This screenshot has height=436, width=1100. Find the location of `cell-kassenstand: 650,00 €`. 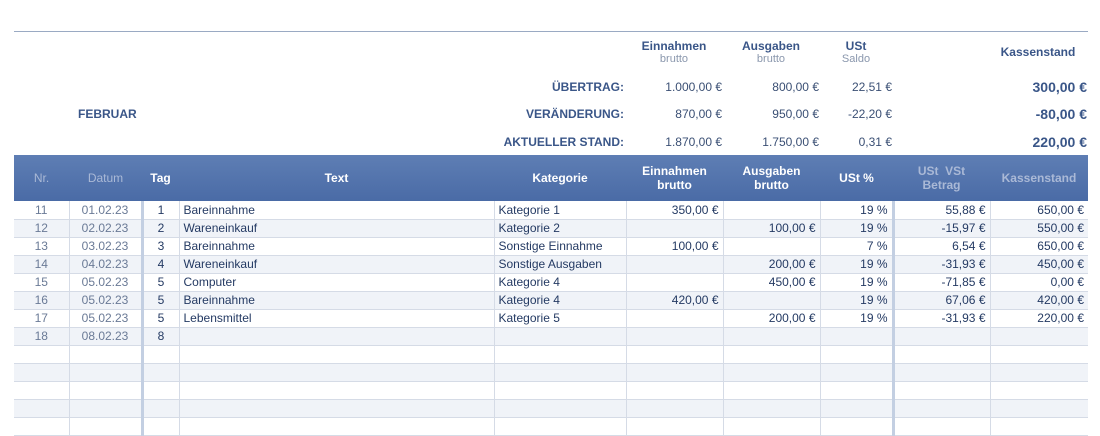

cell-kassenstand: 650,00 € is located at coordinates (1039, 210).